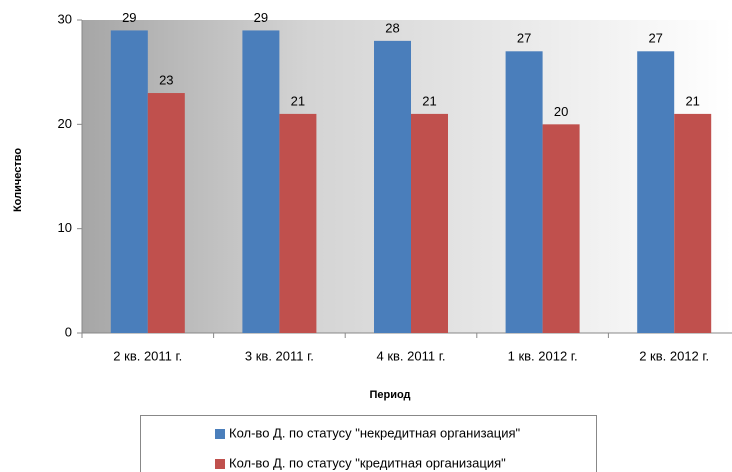  What do you see at coordinates (68, 331) in the screenshot?
I see `y-tick-label: 0` at bounding box center [68, 331].